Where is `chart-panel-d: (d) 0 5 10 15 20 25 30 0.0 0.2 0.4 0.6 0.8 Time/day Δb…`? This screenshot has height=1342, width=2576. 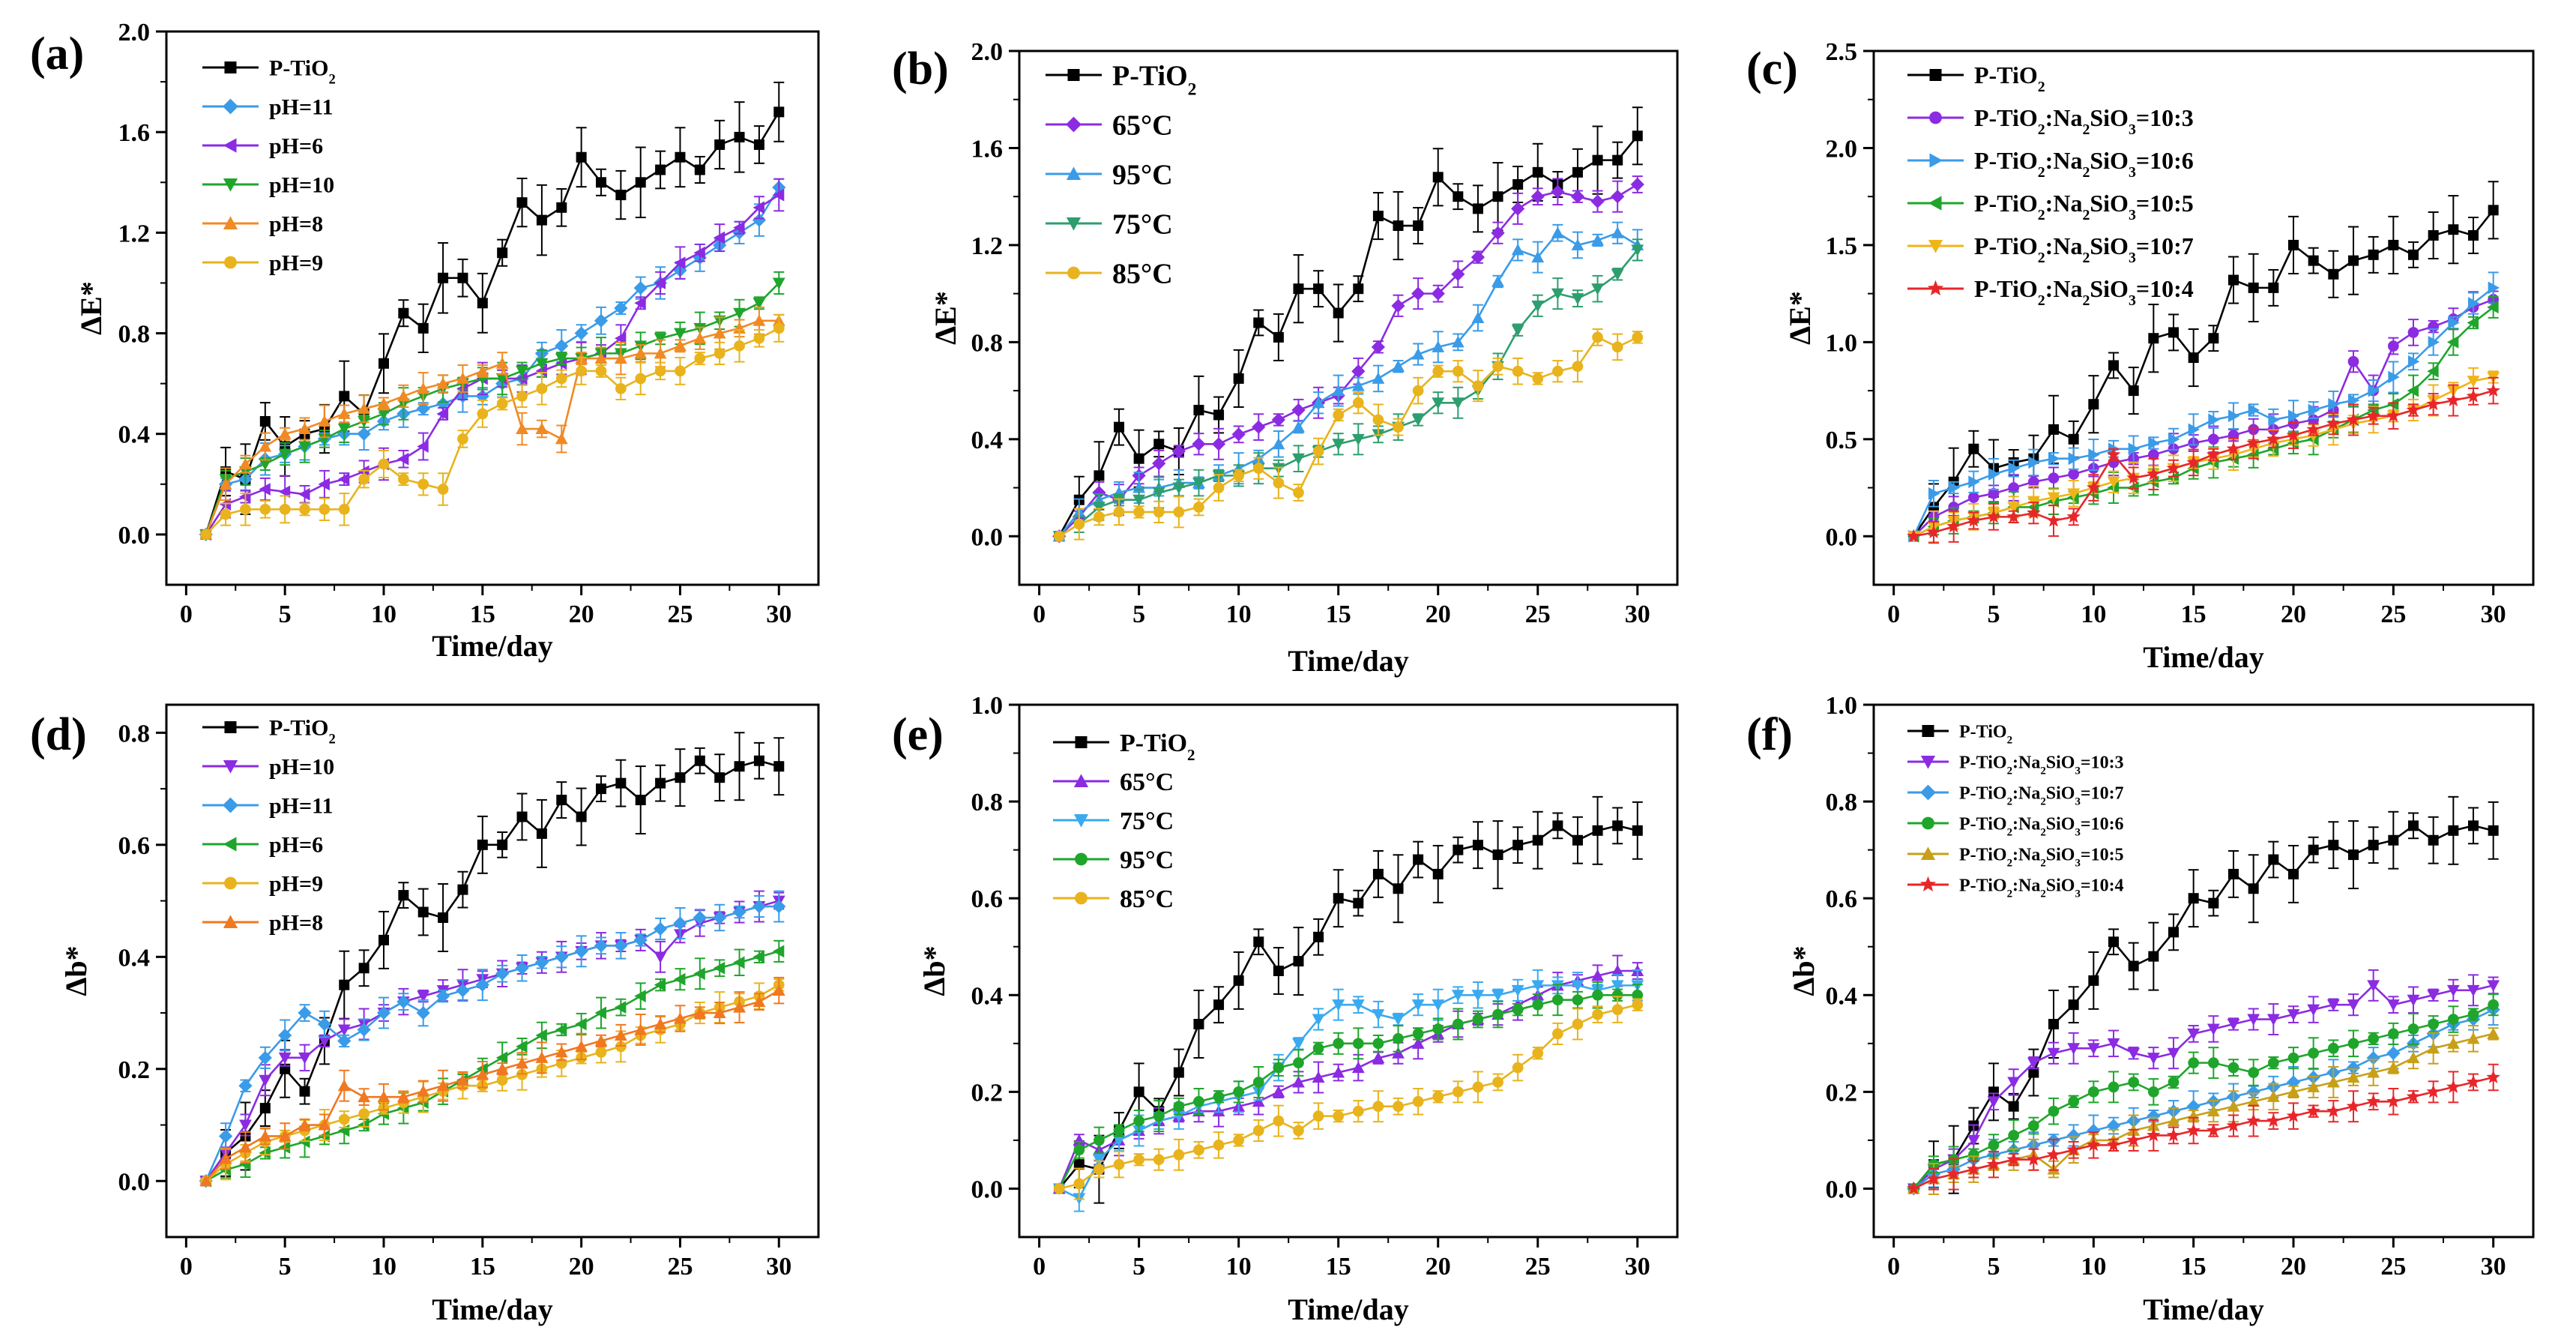 chart-panel-d: (d) 0 5 10 15 20 25 30 0.0 0.2 0.4 0.6 0.8 Time/day Δb… is located at coordinates (425, 1015).